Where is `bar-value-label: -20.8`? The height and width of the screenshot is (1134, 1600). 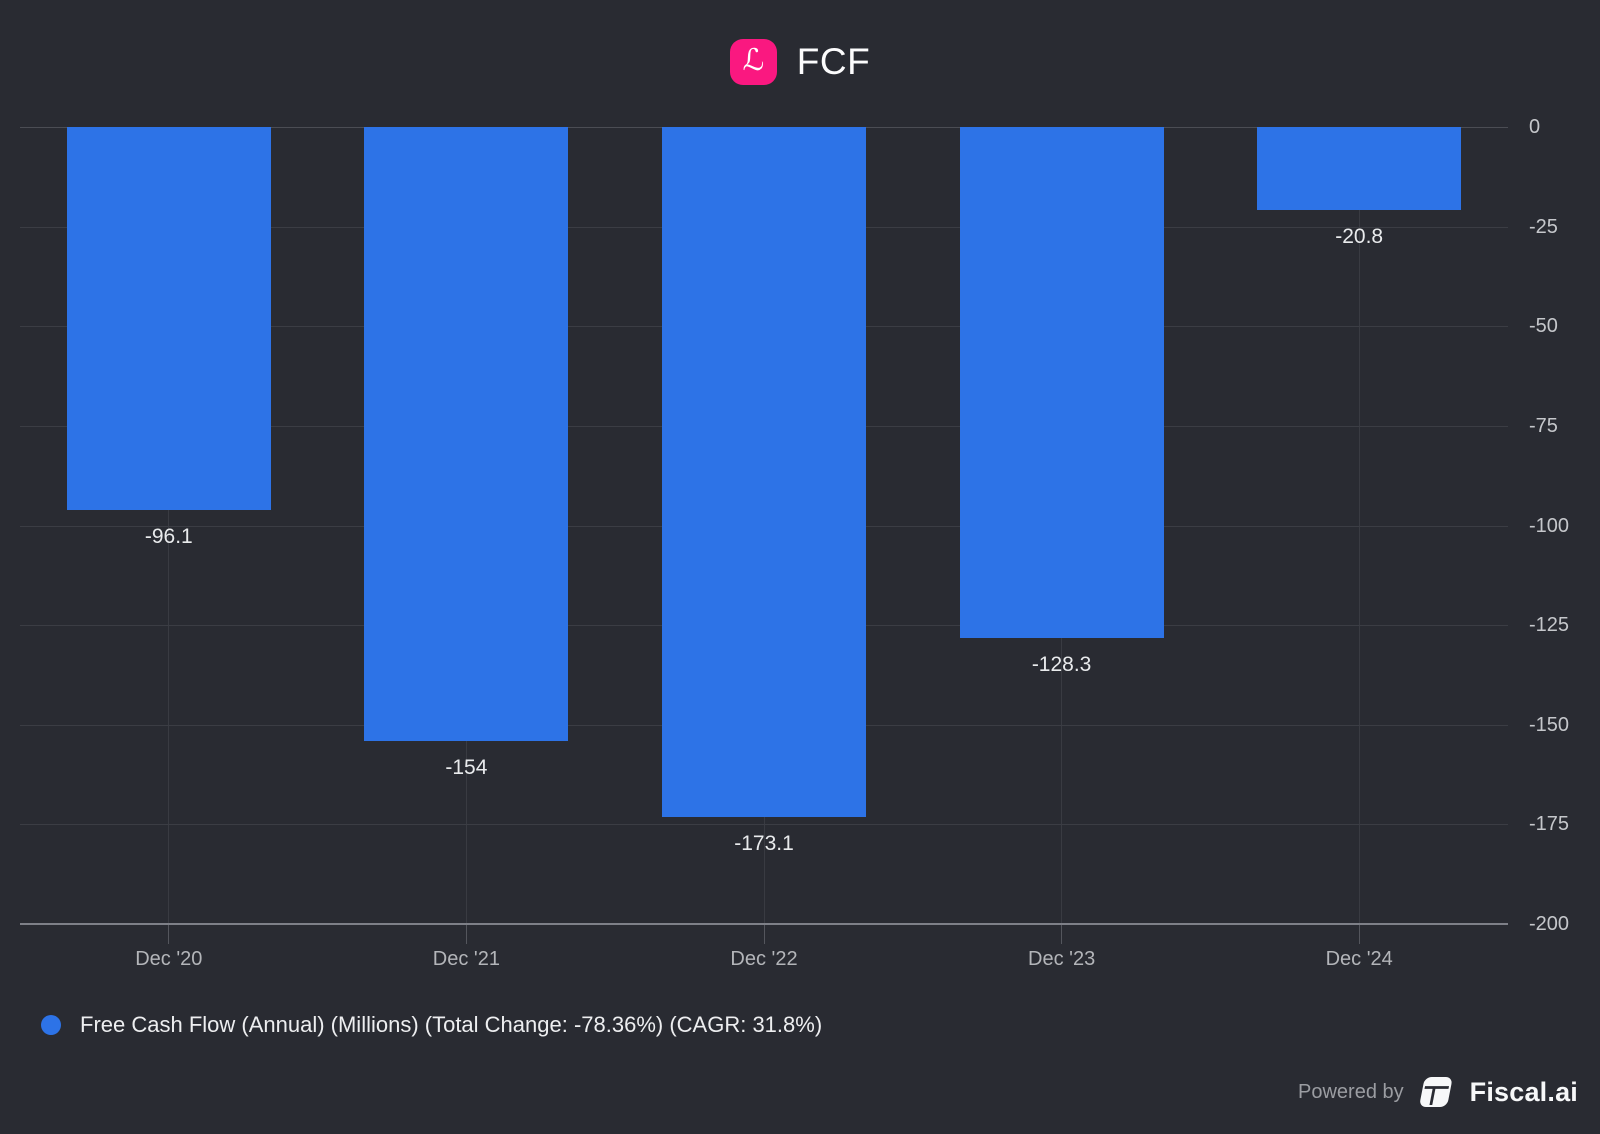
bar-value-label: -20.8 is located at coordinates (1359, 236).